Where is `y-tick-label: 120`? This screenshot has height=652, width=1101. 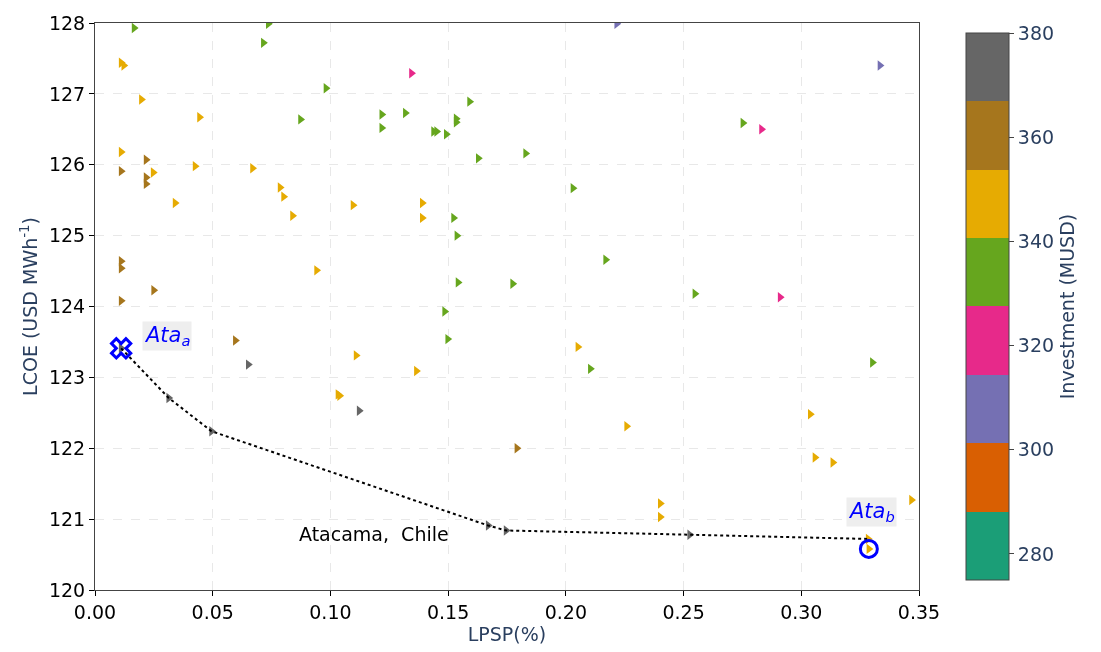 y-tick-label: 120 is located at coordinates (67, 589).